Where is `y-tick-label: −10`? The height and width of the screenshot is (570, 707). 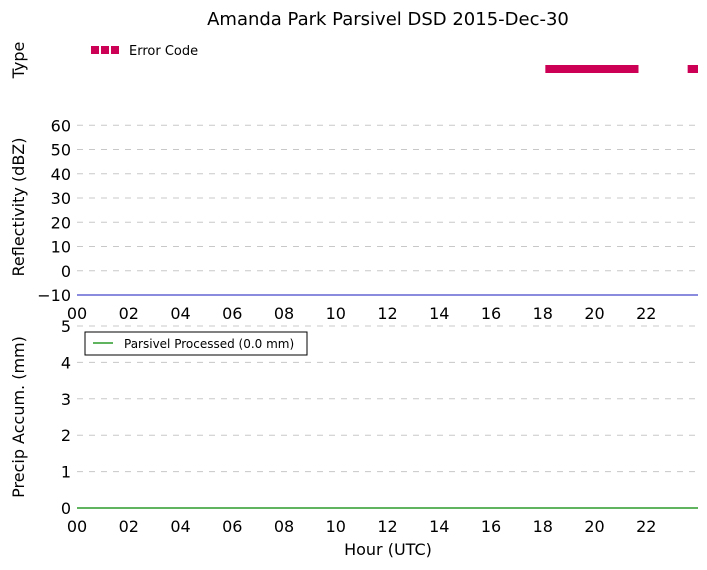 y-tick-label: −10 is located at coordinates (54, 295).